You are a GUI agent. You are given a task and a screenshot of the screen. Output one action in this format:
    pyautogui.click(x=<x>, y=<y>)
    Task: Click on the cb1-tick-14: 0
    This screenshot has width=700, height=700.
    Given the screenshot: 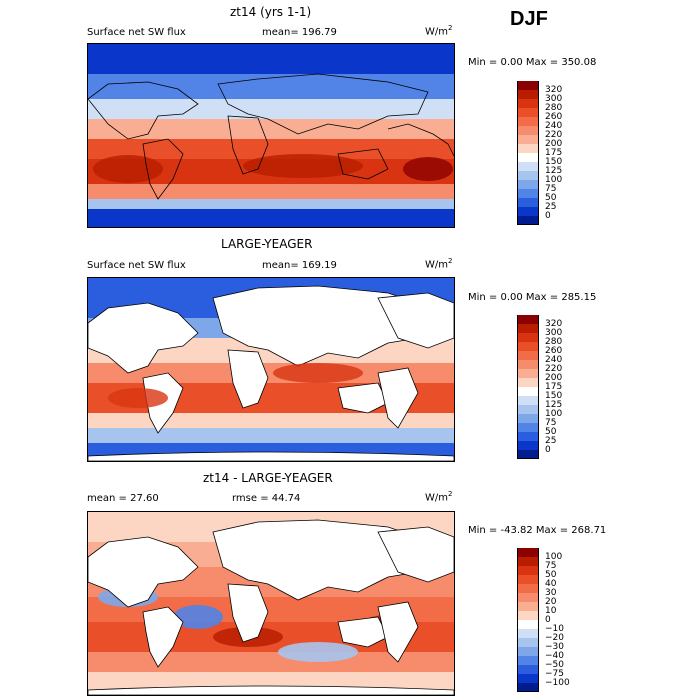 What is the action you would take?
    pyautogui.click(x=548, y=216)
    